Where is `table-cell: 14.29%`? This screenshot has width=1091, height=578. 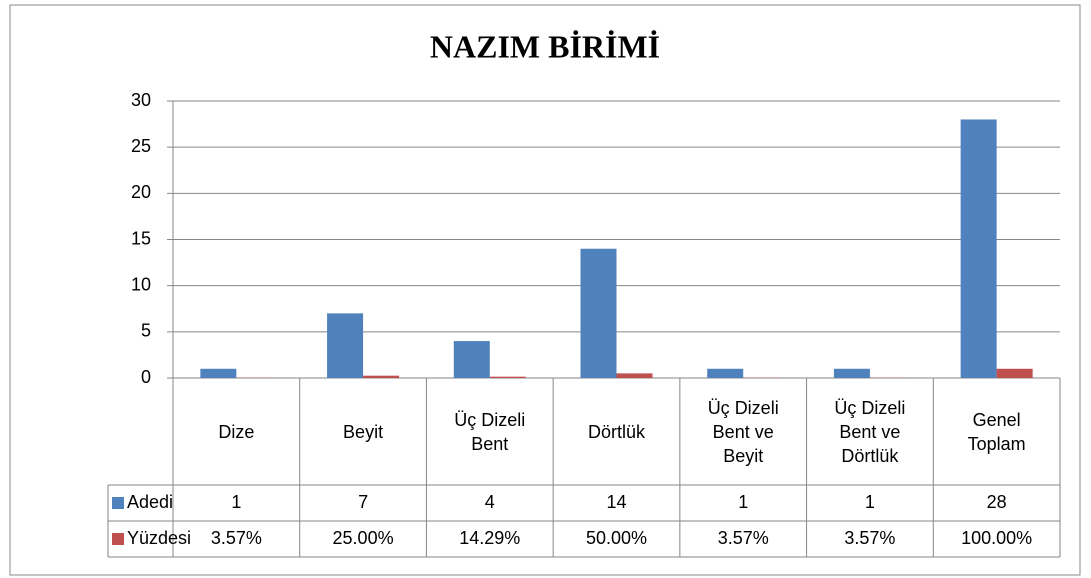
table-cell: 14.29% is located at coordinates (489, 538).